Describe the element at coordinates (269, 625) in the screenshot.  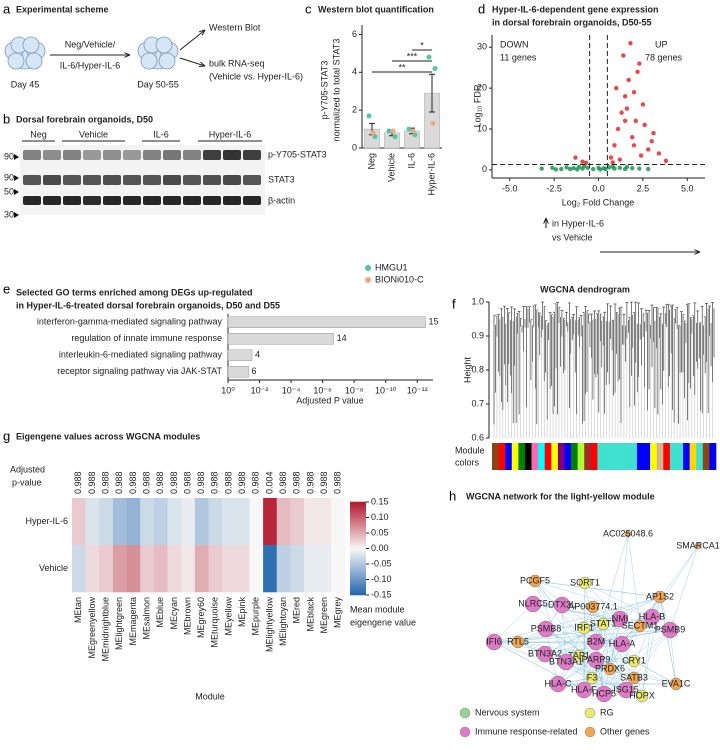
I see `x-tick-label: MElightyellow` at that location.